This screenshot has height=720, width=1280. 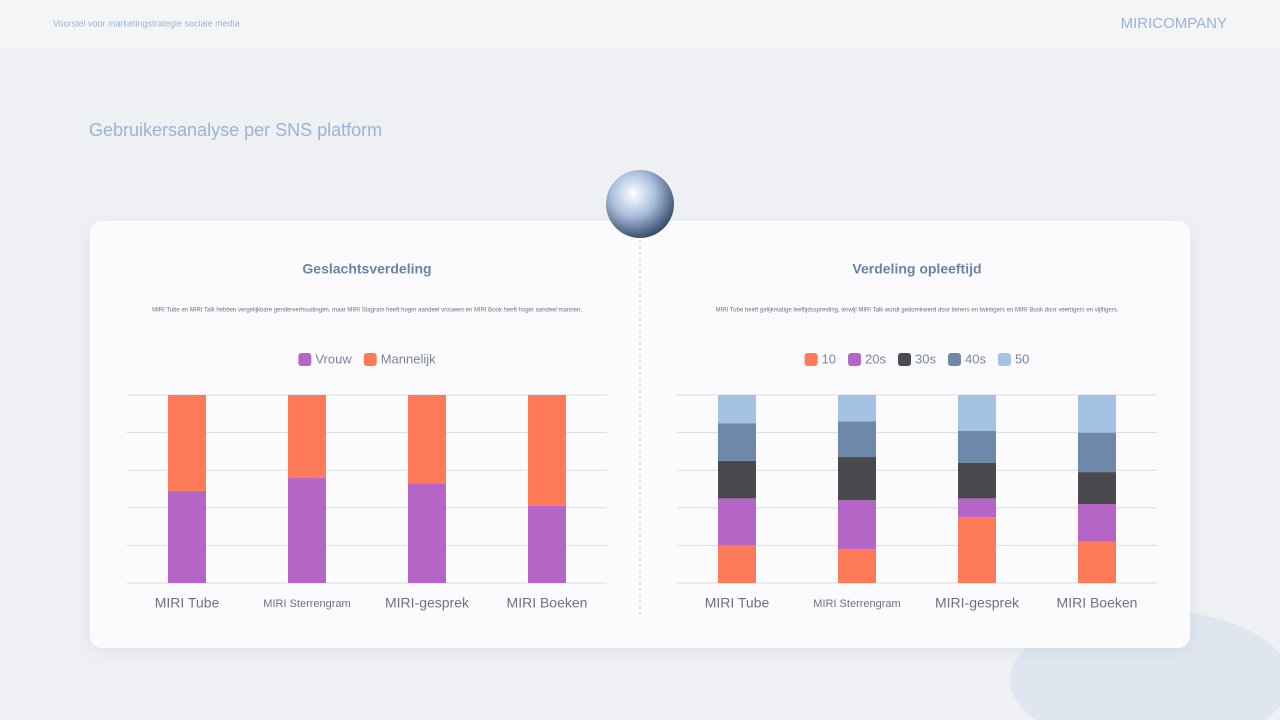 I want to click on header-bar, so click(x=640, y=24).